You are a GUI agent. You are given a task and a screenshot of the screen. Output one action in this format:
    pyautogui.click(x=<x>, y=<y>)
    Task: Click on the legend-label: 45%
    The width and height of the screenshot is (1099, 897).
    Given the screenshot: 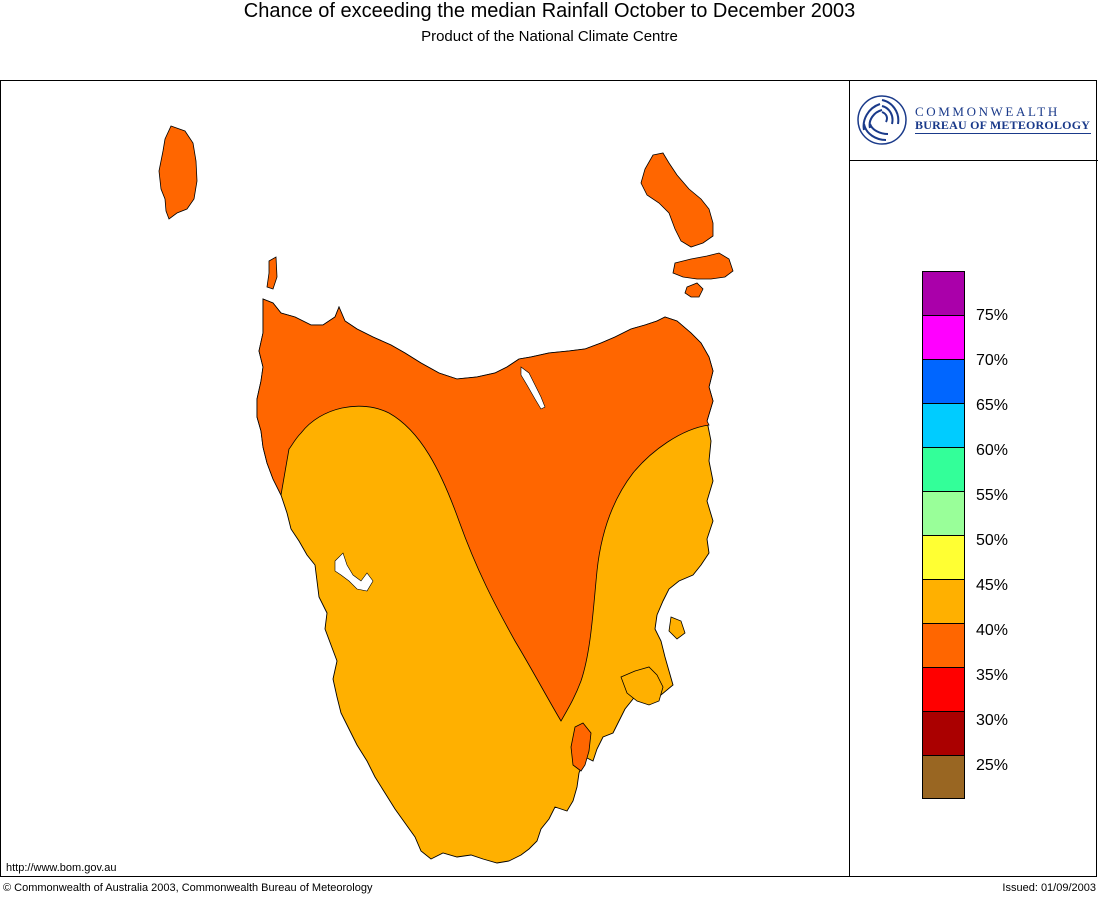 What is the action you would take?
    pyautogui.click(x=992, y=585)
    